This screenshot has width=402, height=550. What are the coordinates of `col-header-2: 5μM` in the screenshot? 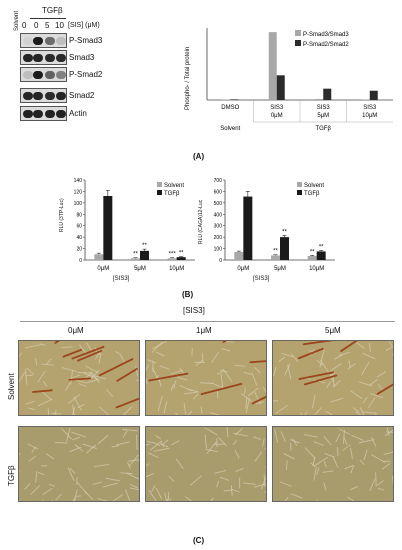 It's located at (333, 330).